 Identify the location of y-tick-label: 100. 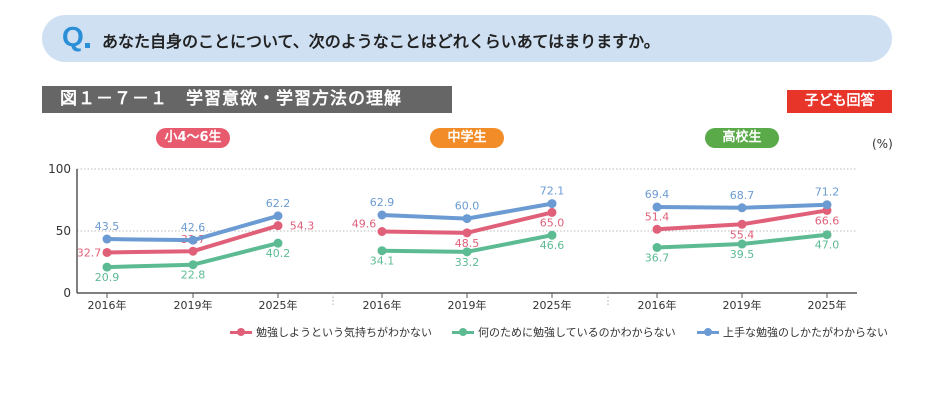
(59, 169).